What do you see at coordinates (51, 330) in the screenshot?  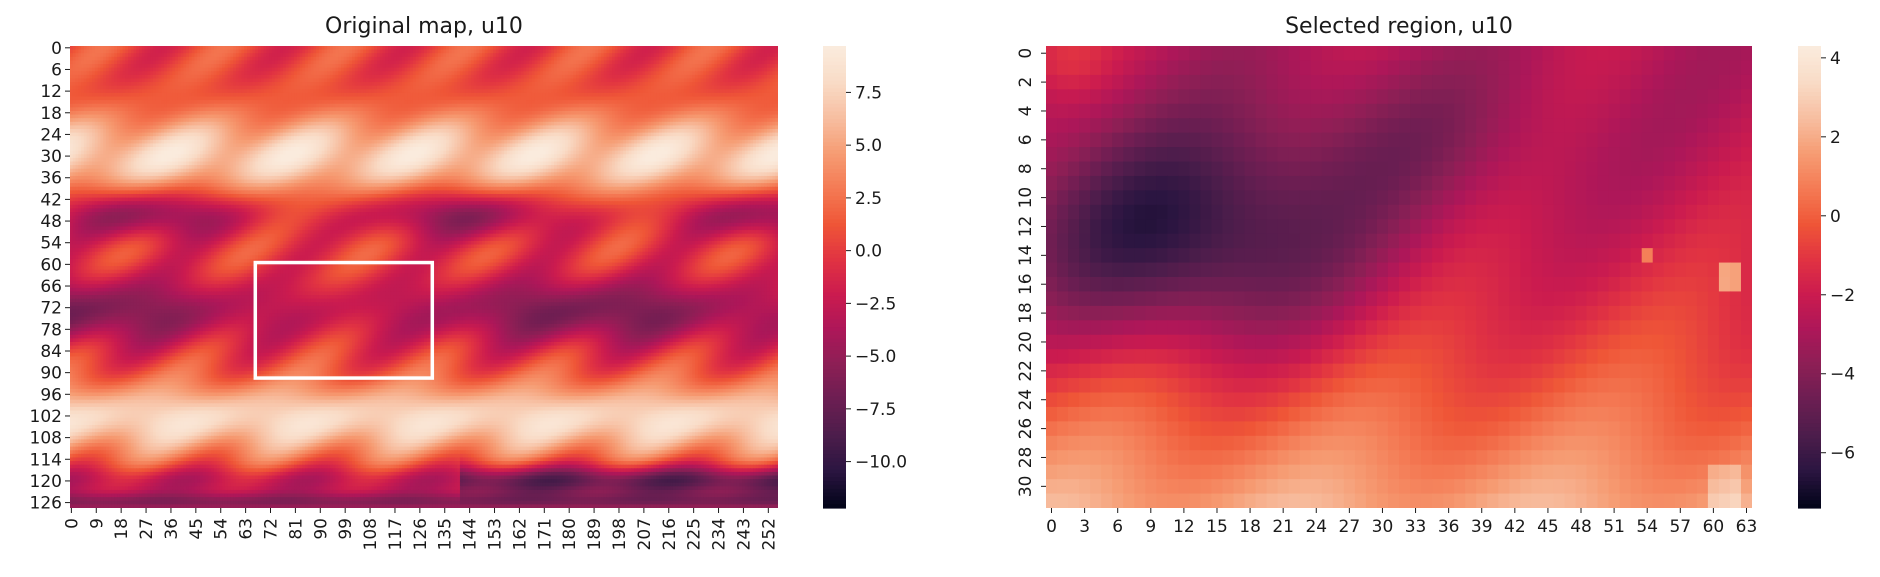 I see `left-y-tick-label: 78` at bounding box center [51, 330].